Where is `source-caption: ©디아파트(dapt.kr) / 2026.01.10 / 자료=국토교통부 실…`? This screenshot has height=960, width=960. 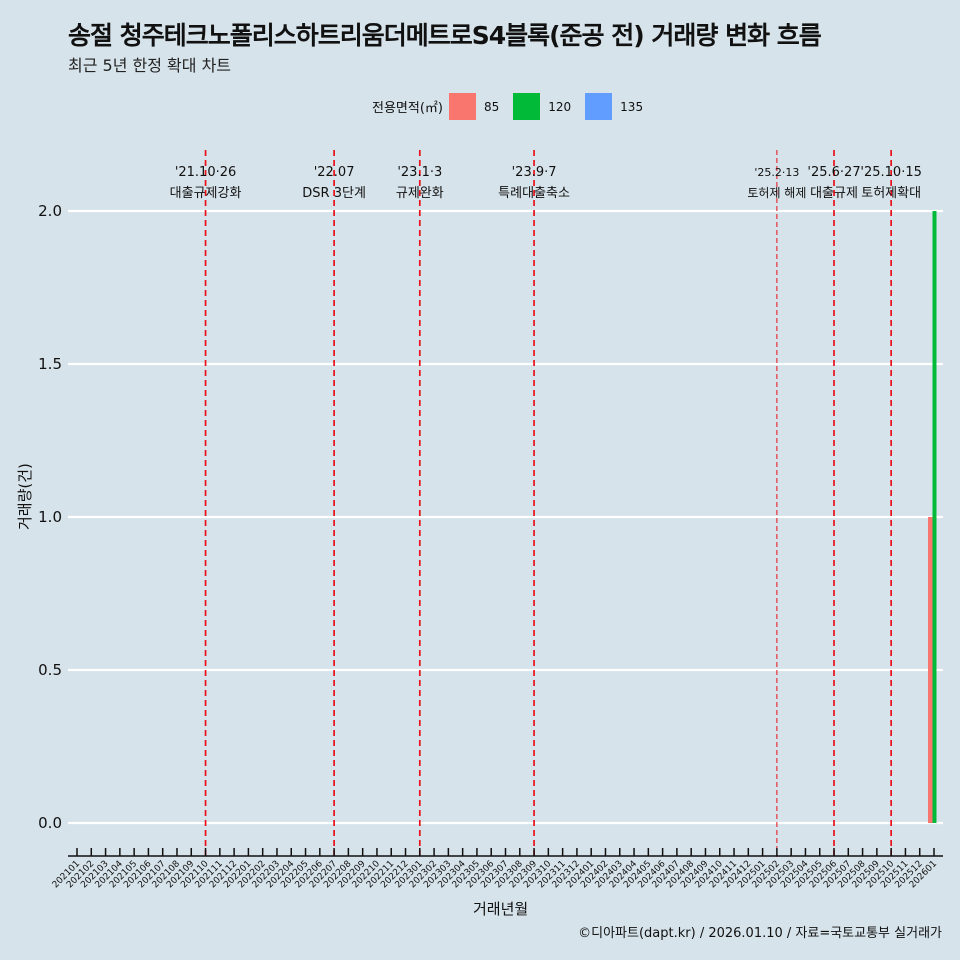
source-caption: ©디아파트(dapt.kr) / 2026.01.10 / 자료=국토교통부 실… is located at coordinates (760, 933).